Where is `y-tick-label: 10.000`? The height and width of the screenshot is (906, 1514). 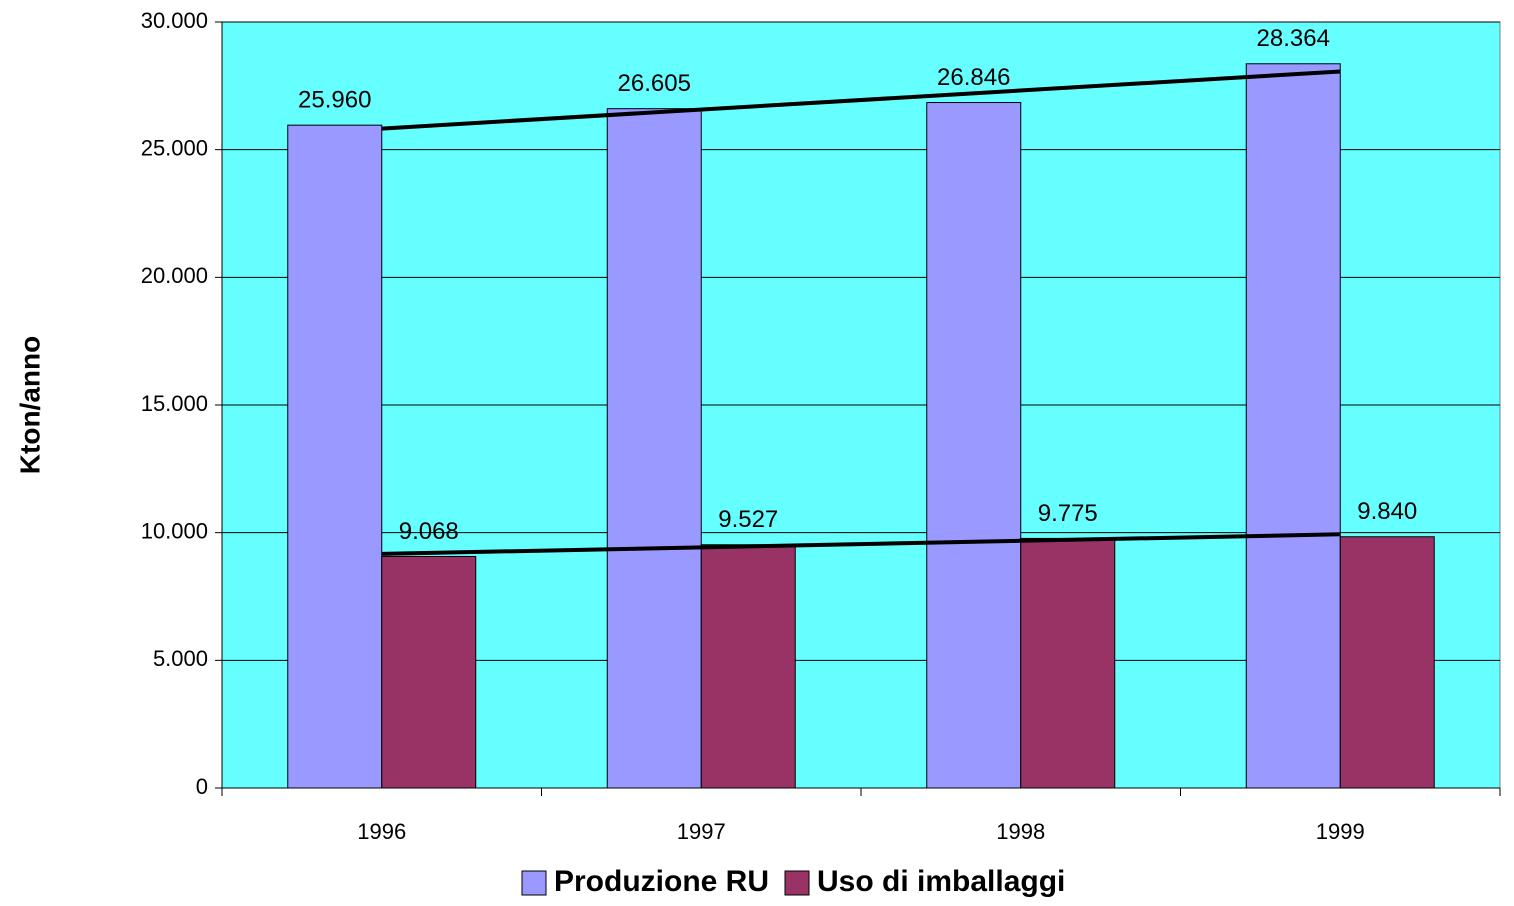
y-tick-label: 10.000 is located at coordinates (174, 530).